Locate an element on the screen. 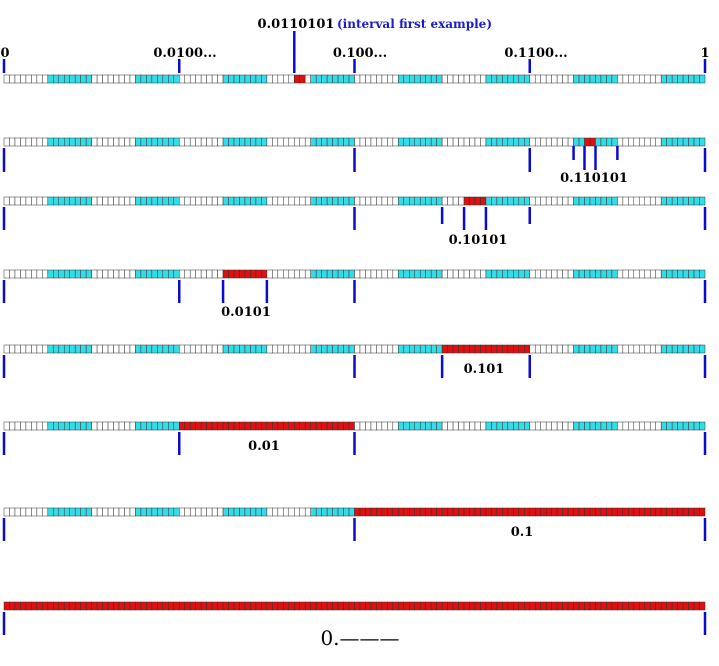 Image resolution: width=719 pixels, height=666 pixels. row-label-0-101: 0.101 is located at coordinates (484, 369).